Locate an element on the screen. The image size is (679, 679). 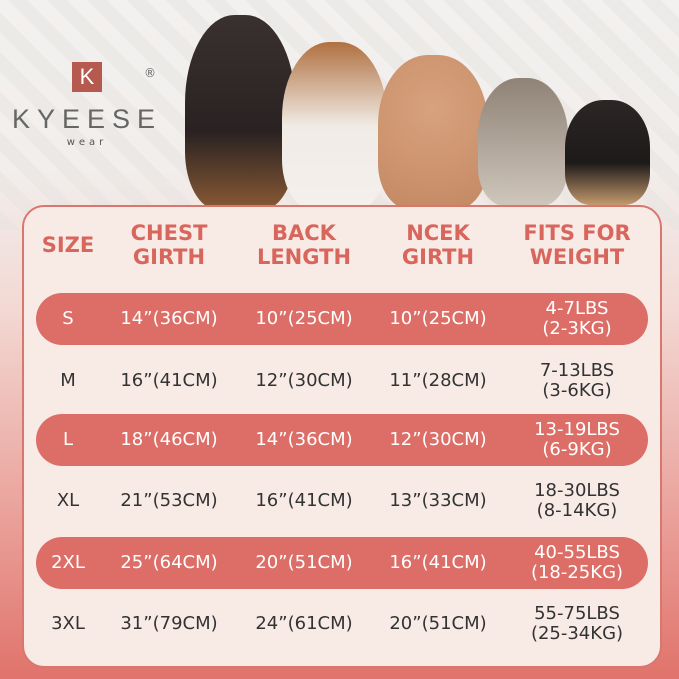
chest-cell: 18”(46CM) is located at coordinates (169, 439).